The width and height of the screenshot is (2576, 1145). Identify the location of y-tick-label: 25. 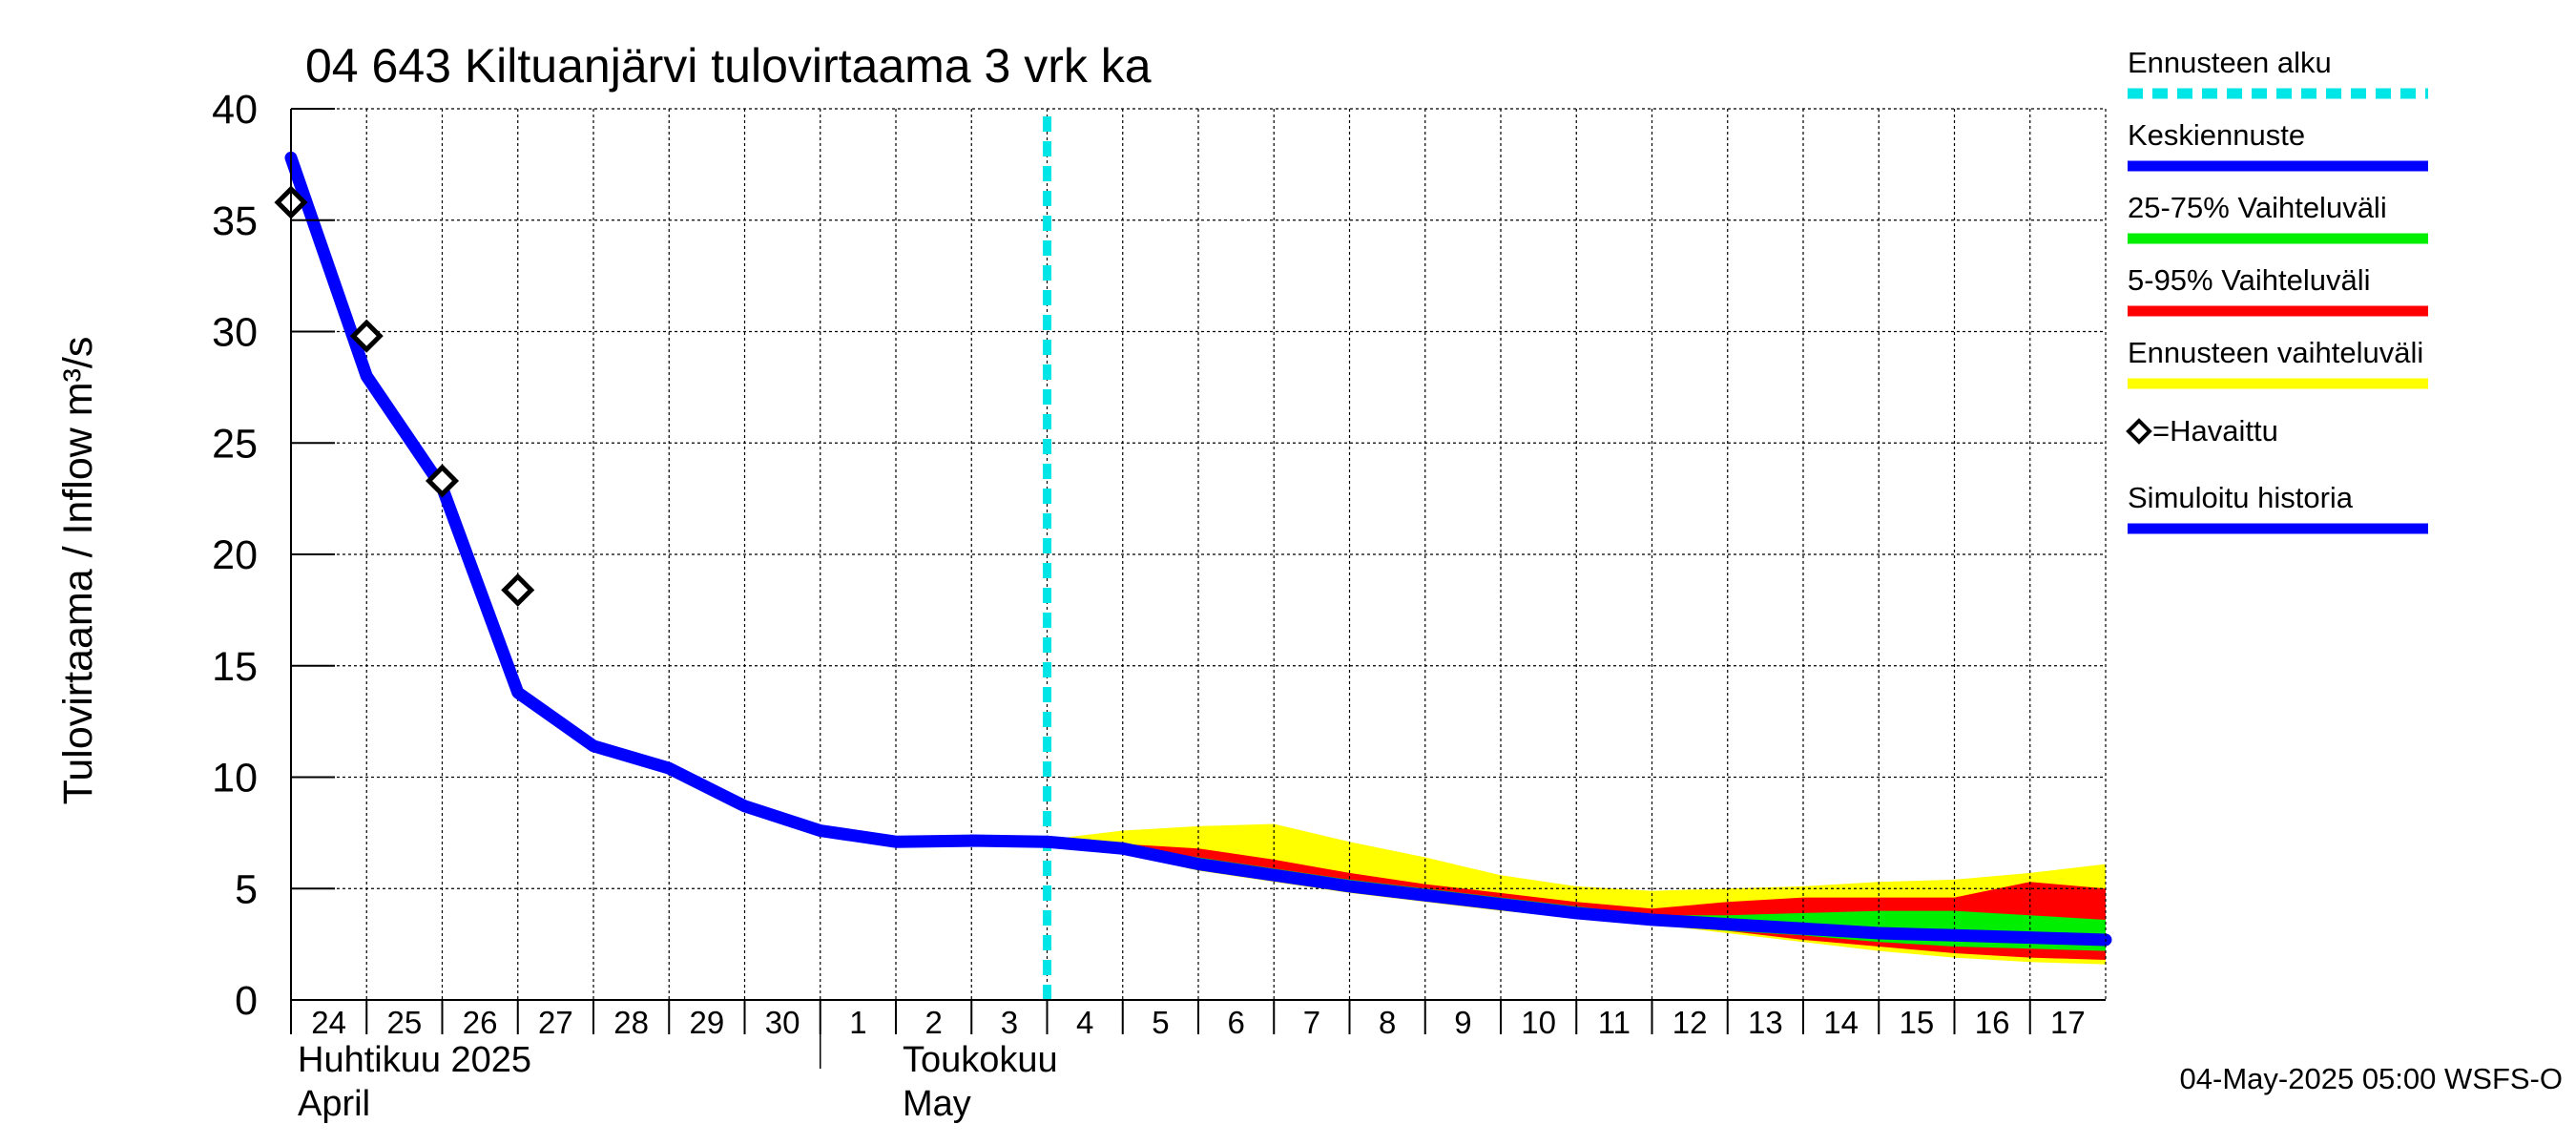
(235, 444).